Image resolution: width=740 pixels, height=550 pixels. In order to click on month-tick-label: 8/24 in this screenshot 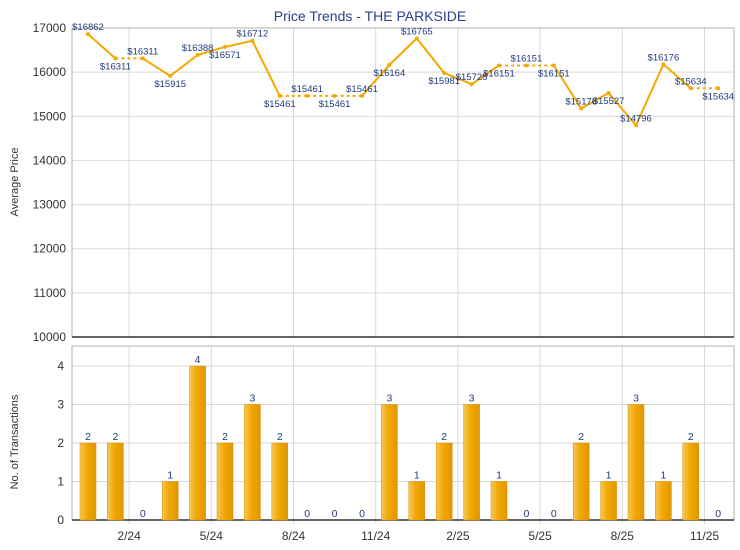, I will do `click(294, 536)`.